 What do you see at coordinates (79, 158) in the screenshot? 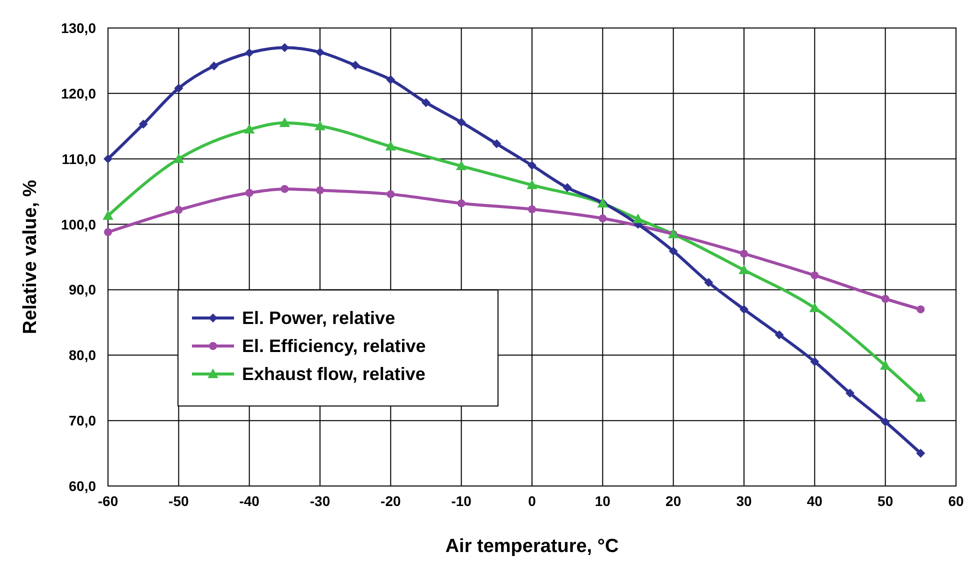
I see `y-tick-label: 110,0` at bounding box center [79, 158].